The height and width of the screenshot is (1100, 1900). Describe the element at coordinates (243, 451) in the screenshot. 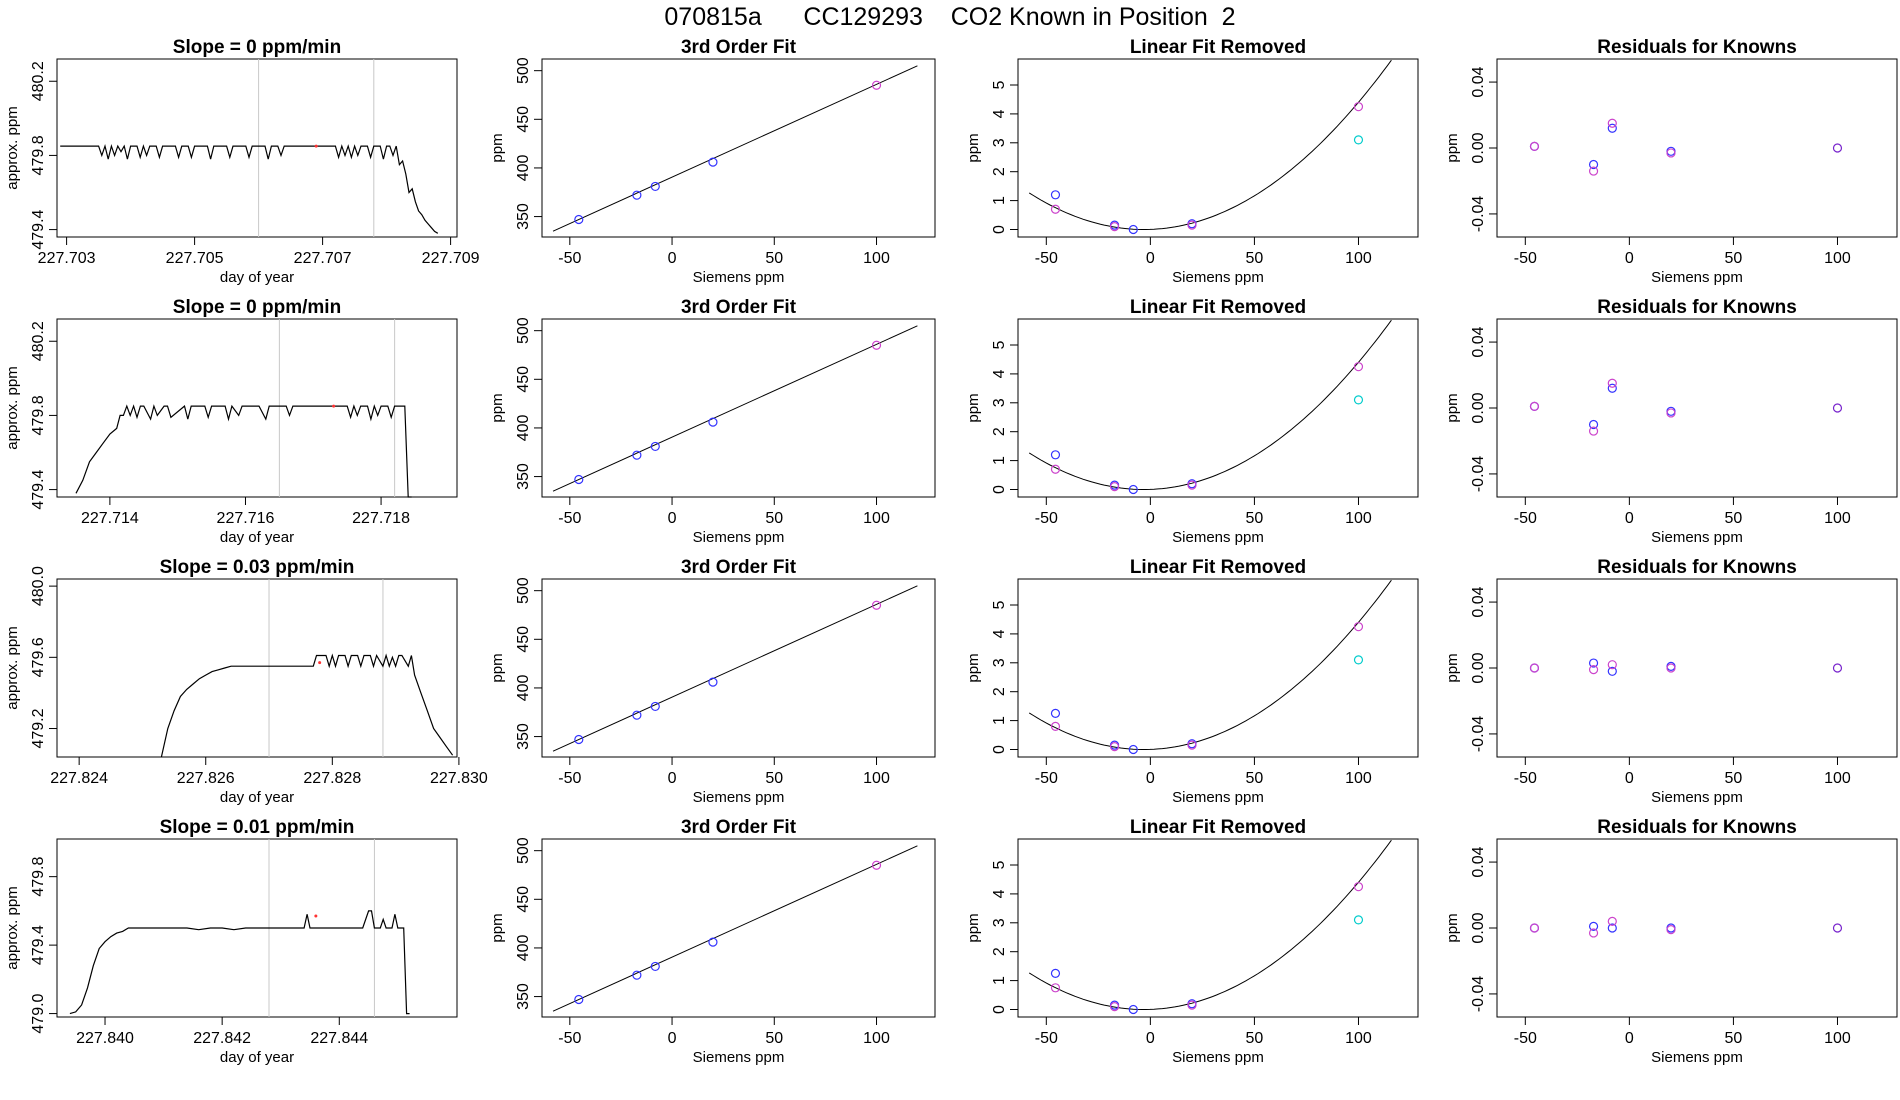

I see `series-line` at that location.